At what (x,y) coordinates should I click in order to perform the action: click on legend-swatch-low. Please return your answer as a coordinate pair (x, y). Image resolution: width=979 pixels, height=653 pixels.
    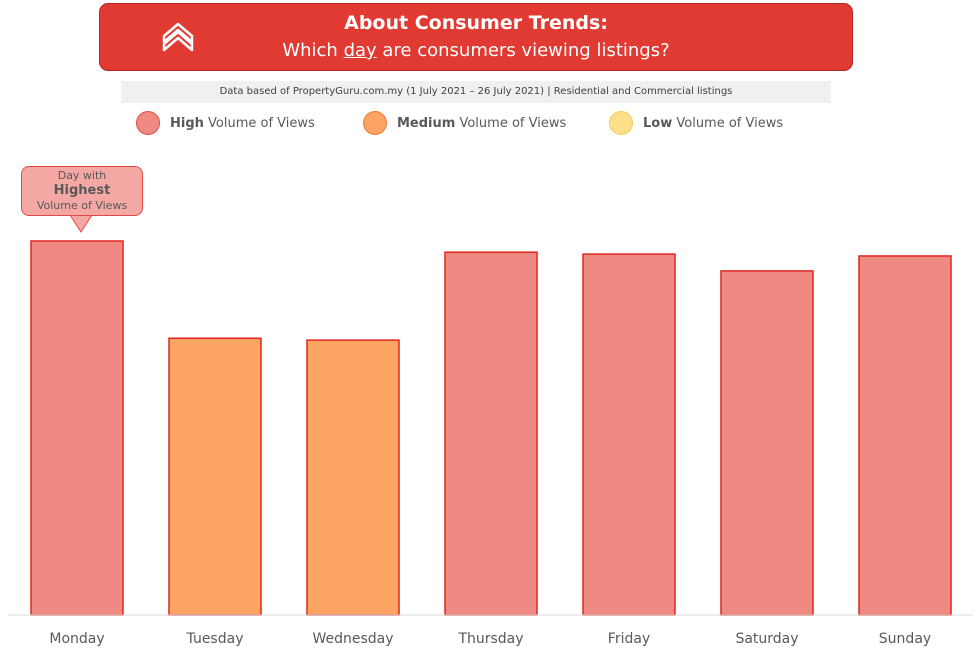
    Looking at the image, I should click on (621, 123).